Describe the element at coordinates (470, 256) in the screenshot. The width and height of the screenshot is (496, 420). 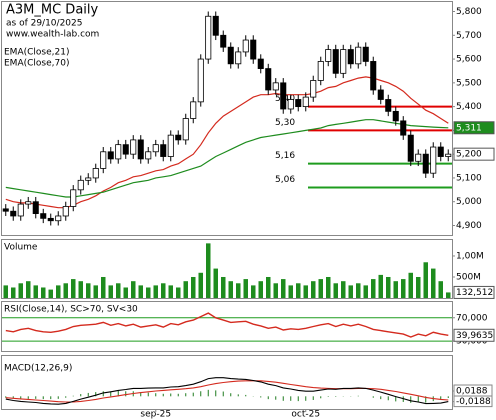
I see `y-tick-label: 1,00M` at that location.